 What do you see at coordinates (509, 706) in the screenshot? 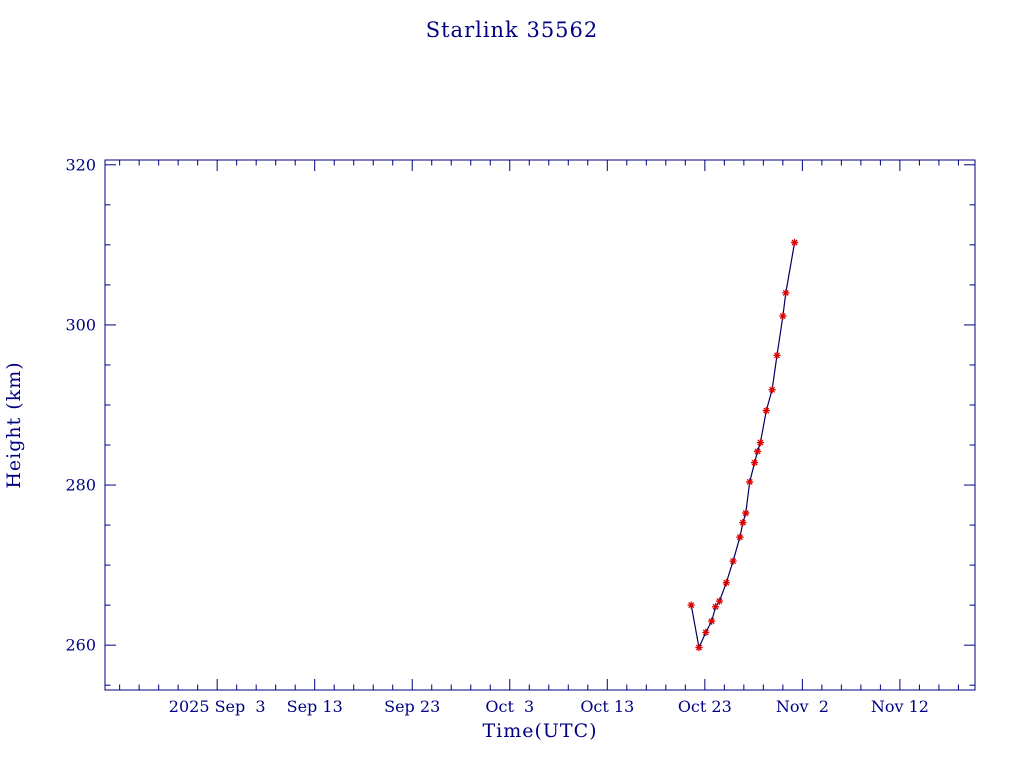
I see `x-tick-label: Oct 3` at bounding box center [509, 706].